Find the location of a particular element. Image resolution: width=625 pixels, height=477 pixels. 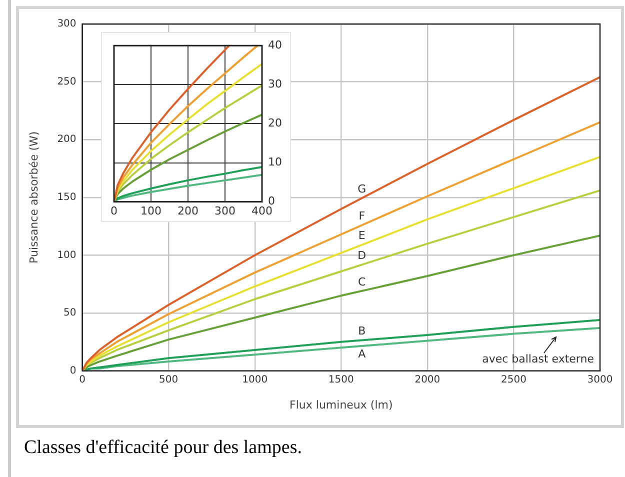

series-label: D is located at coordinates (362, 255).